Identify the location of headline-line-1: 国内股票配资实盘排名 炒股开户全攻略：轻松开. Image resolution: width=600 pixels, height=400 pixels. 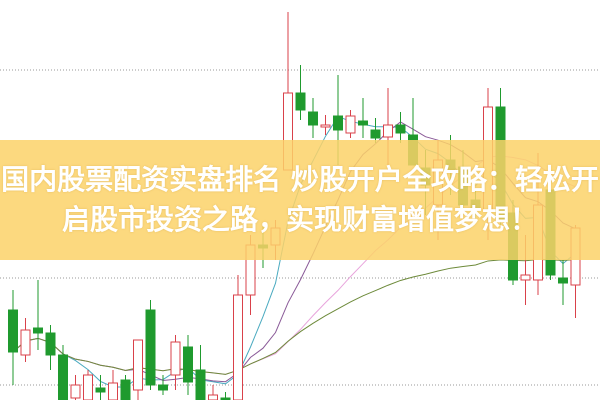
(300, 179).